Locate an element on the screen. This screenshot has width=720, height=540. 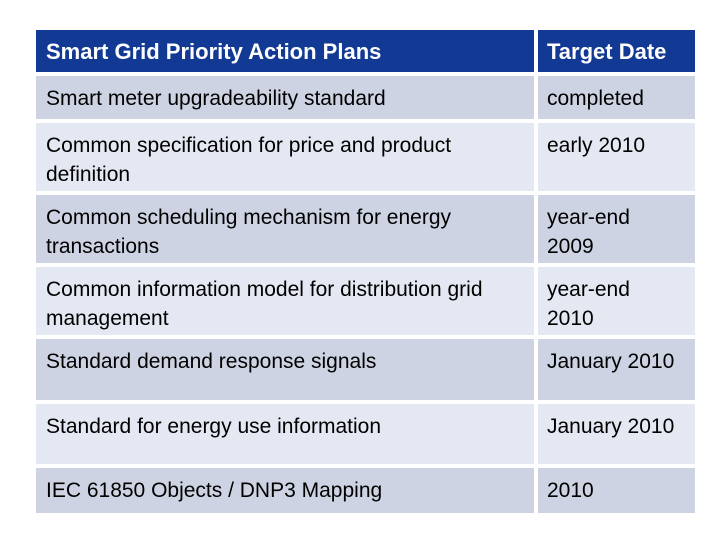
header-cell-priority-action-plans: Smart Grid Priority Action Plans is located at coordinates (285, 51).